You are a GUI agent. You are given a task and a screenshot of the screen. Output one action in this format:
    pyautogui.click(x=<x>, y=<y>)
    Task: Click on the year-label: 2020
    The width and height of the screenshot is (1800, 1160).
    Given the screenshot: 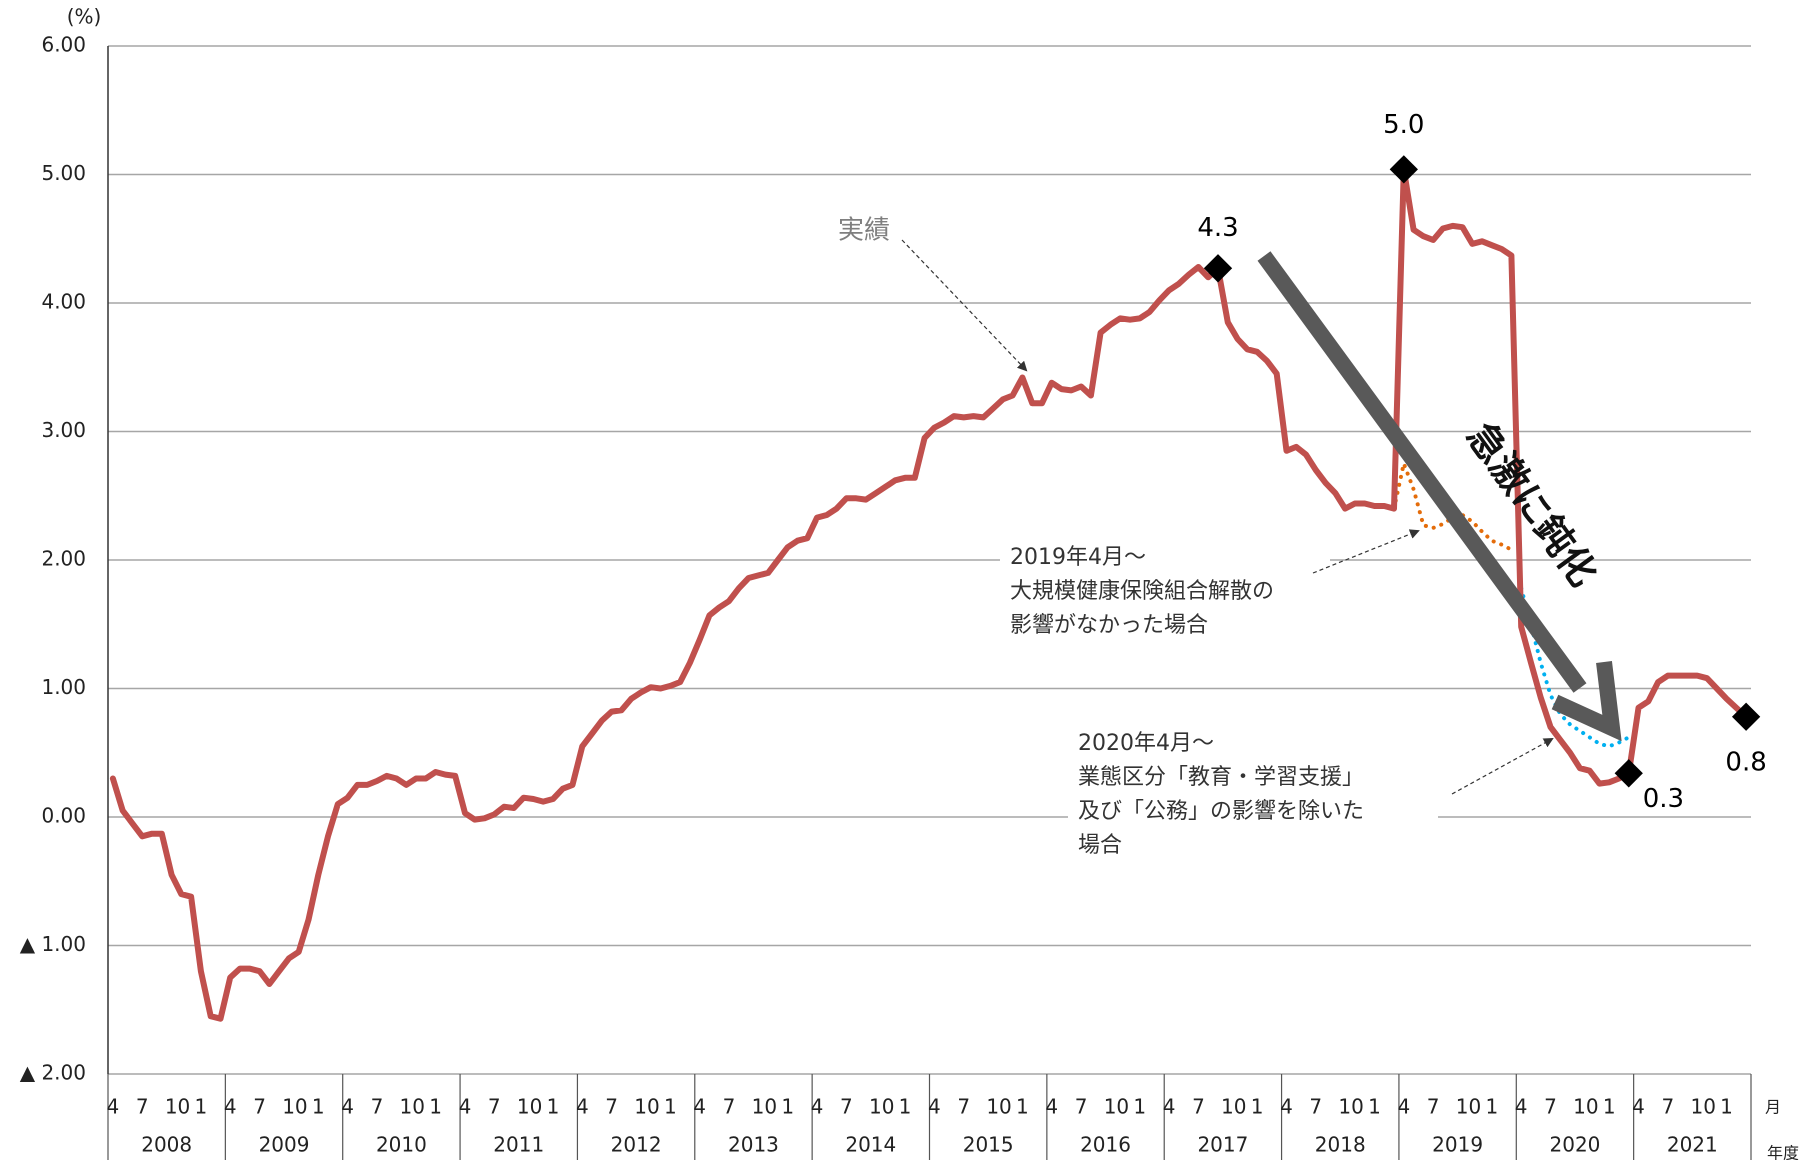 What is the action you would take?
    pyautogui.click(x=1575, y=1145)
    